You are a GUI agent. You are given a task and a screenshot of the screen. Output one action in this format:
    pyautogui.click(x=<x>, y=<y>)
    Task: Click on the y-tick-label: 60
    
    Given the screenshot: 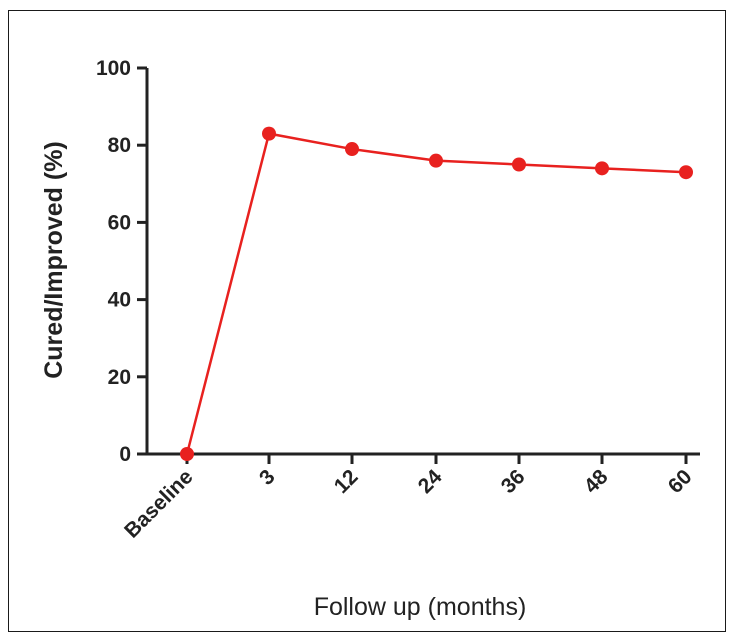 What is the action you would take?
    pyautogui.click(x=119, y=222)
    